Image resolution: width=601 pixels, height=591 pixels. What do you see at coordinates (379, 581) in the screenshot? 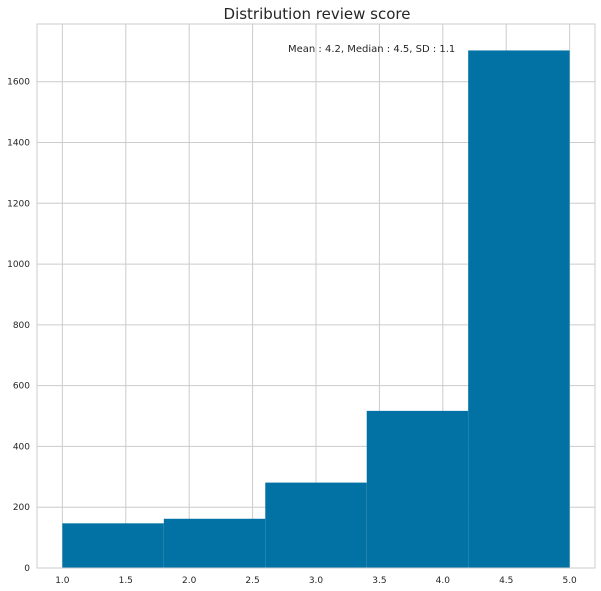
I see `x-tick-label: 3.5` at bounding box center [379, 581].